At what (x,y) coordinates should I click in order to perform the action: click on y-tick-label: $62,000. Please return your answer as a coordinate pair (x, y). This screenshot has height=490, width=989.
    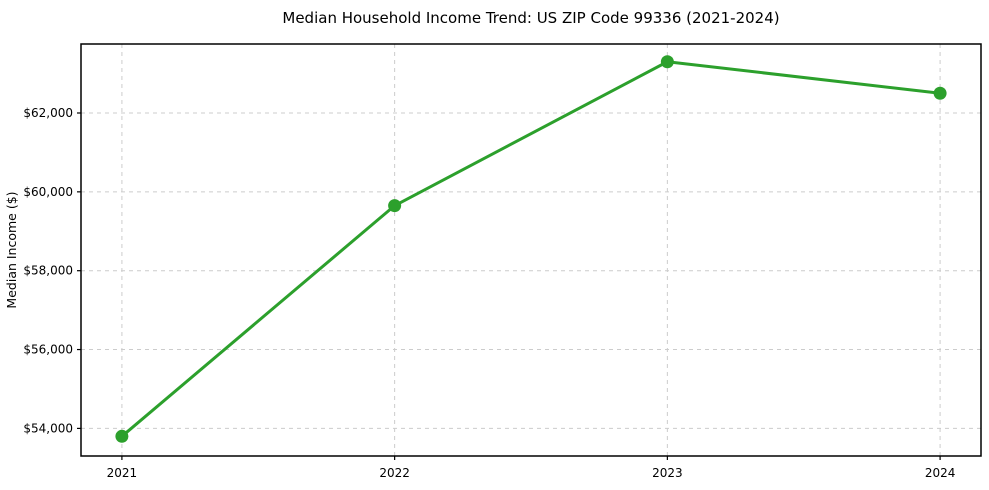
    Looking at the image, I should click on (48, 113).